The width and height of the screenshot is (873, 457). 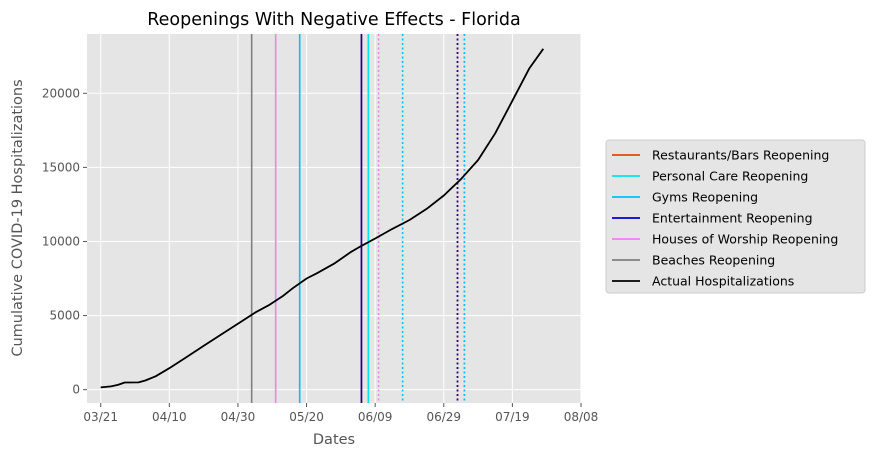 What do you see at coordinates (745, 239) in the screenshot?
I see `legend-label: Houses of Worship Reopening` at bounding box center [745, 239].